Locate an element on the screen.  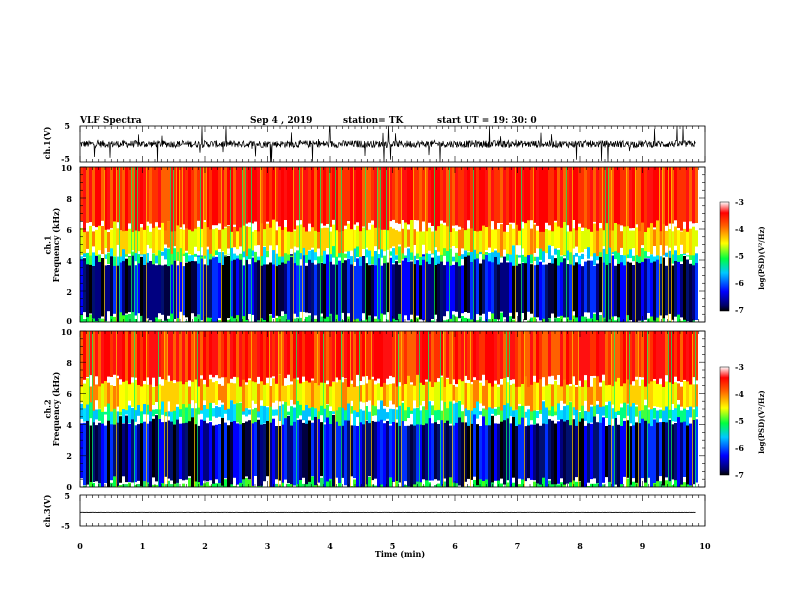
ch3-waveform-ylabel: ch.3(V) is located at coordinates (47, 510).